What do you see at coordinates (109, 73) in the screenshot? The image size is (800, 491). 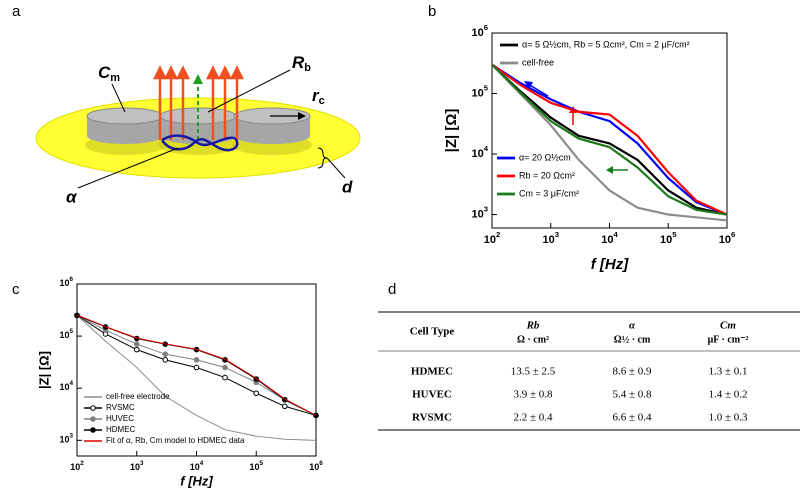 I see `diagram-label: Cm` at bounding box center [109, 73].